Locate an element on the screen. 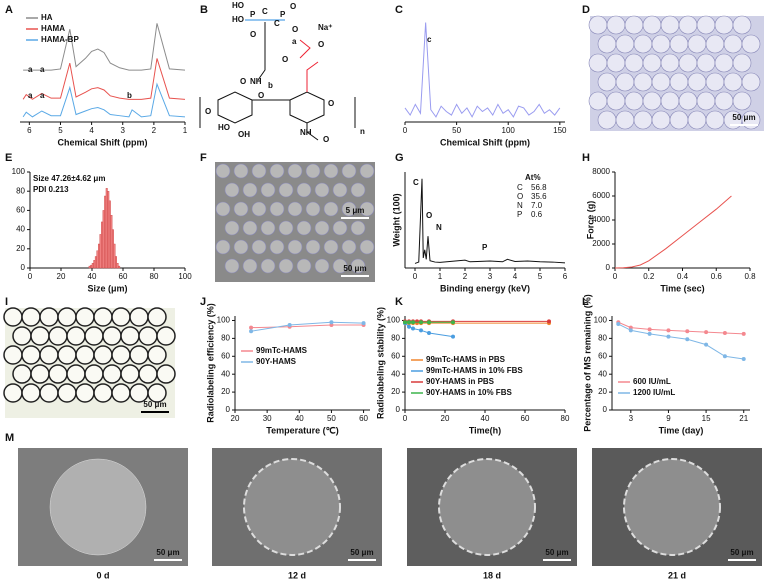 This screenshot has width=764, height=583. panel-label: K is located at coordinates (399, 302).